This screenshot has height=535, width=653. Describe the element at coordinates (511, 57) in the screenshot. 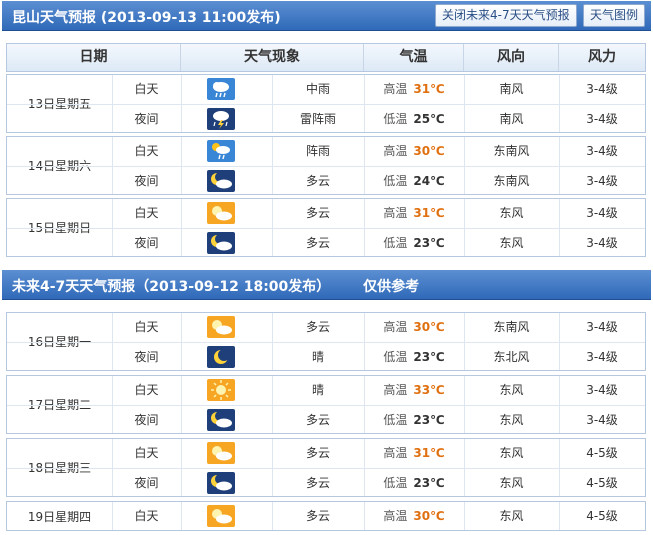

I see `col-wind-dir: 风向` at that location.